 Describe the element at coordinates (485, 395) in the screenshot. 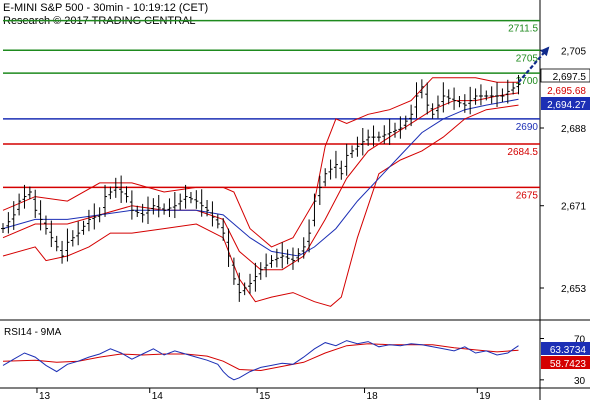

I see `x-tick-label: 19` at that location.